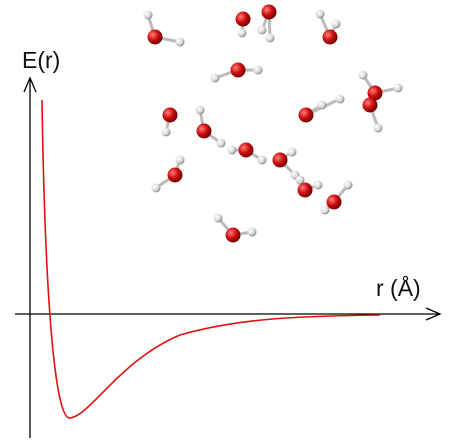  Describe the element at coordinates (30, 84) in the screenshot. I see `y-axis-arrow` at that location.